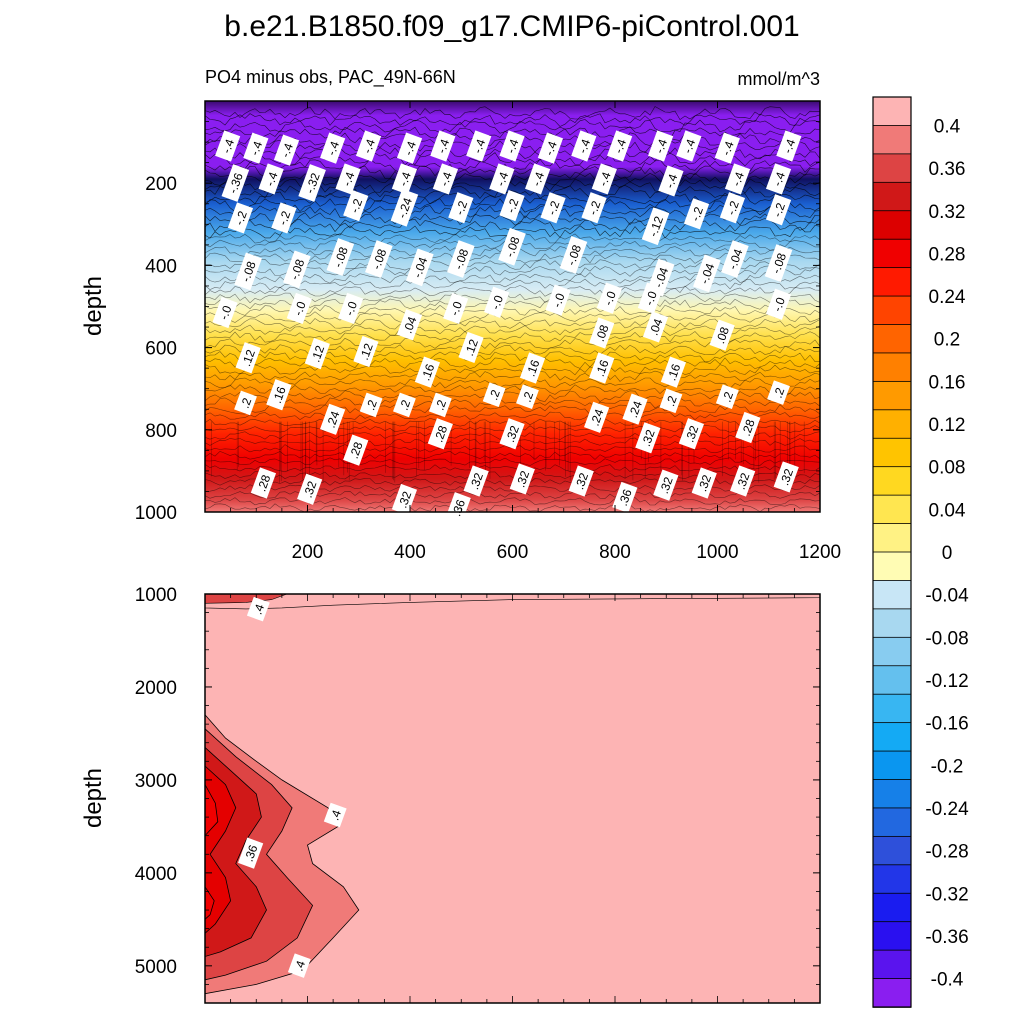 Image resolution: width=1024 pixels, height=1024 pixels. What do you see at coordinates (210, 903) in the screenshot?
I see `contour-region` at bounding box center [210, 903].